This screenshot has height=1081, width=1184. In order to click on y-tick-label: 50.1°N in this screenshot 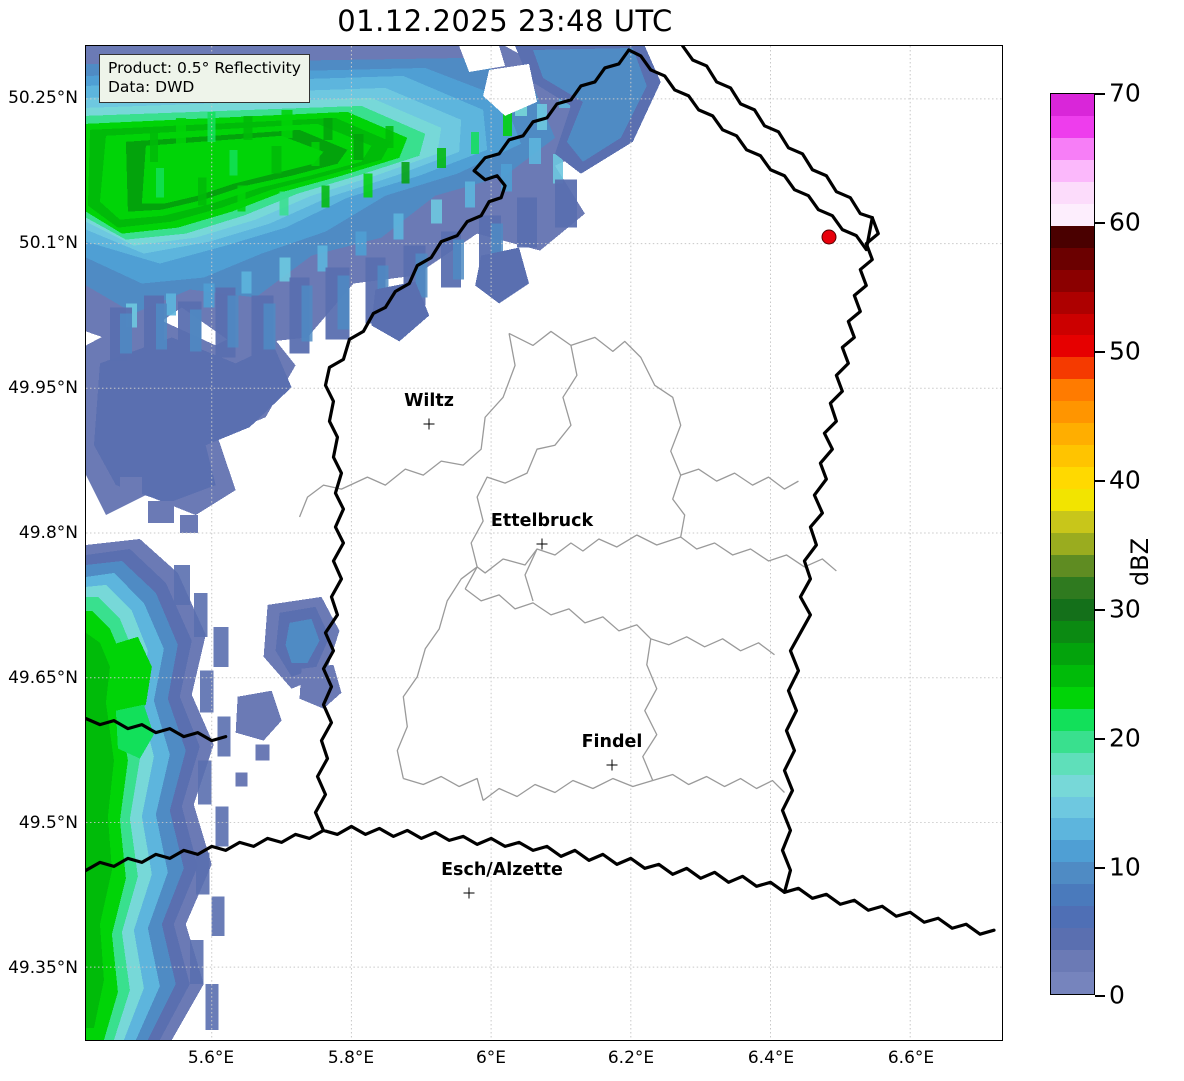, I will do `click(48, 243)`.